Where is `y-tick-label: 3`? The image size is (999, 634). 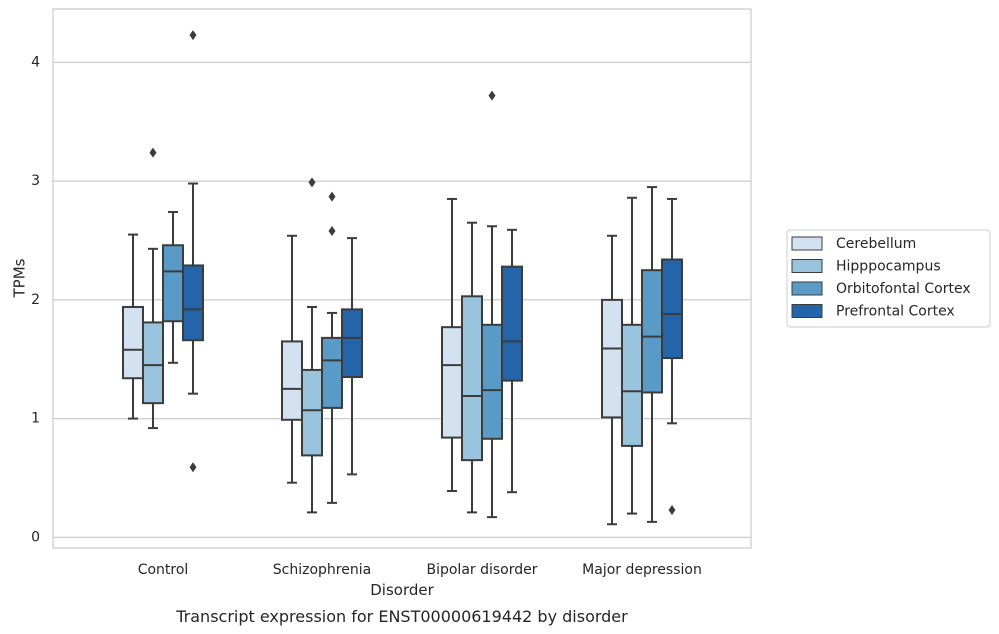
y-tick-label: 3 is located at coordinates (35, 181).